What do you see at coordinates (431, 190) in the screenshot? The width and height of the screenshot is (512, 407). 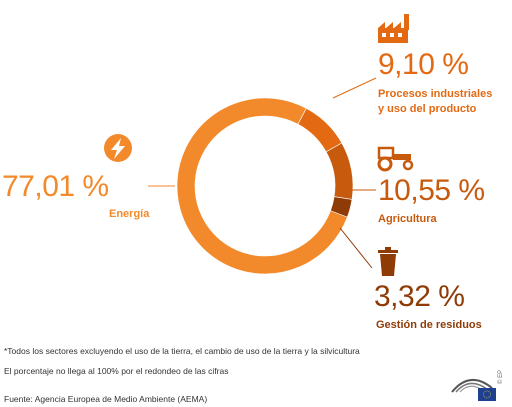 I see `agricultura-percentage: 10,55 %` at bounding box center [431, 190].